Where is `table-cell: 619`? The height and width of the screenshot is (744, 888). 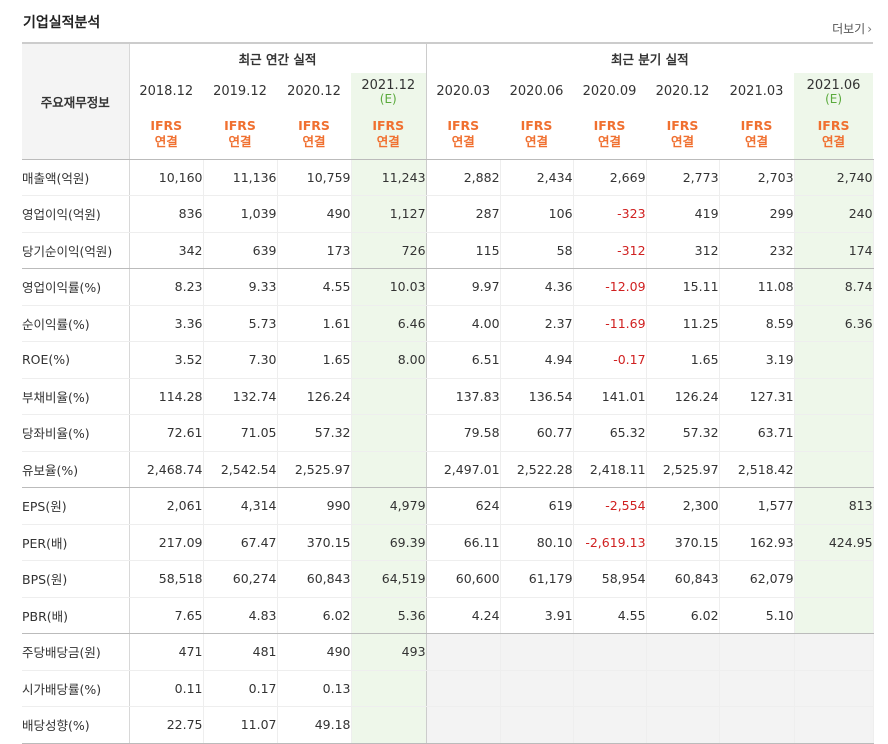 table-cell: 619 is located at coordinates (537, 506).